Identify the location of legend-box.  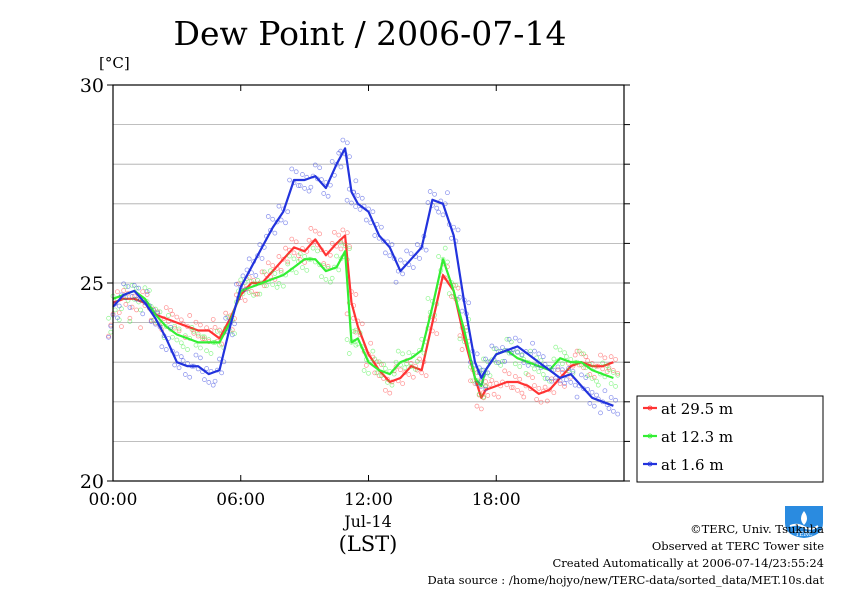
(730, 439).